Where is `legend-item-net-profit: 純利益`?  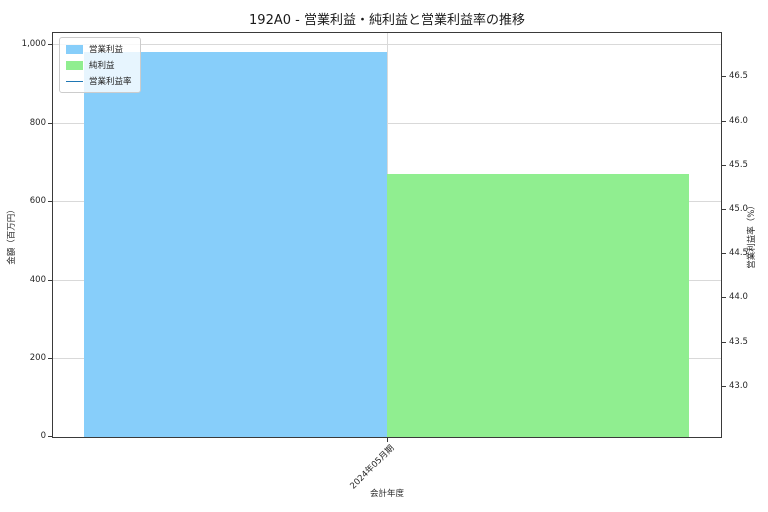
legend-item-net-profit: 純利益 is located at coordinates (99, 65).